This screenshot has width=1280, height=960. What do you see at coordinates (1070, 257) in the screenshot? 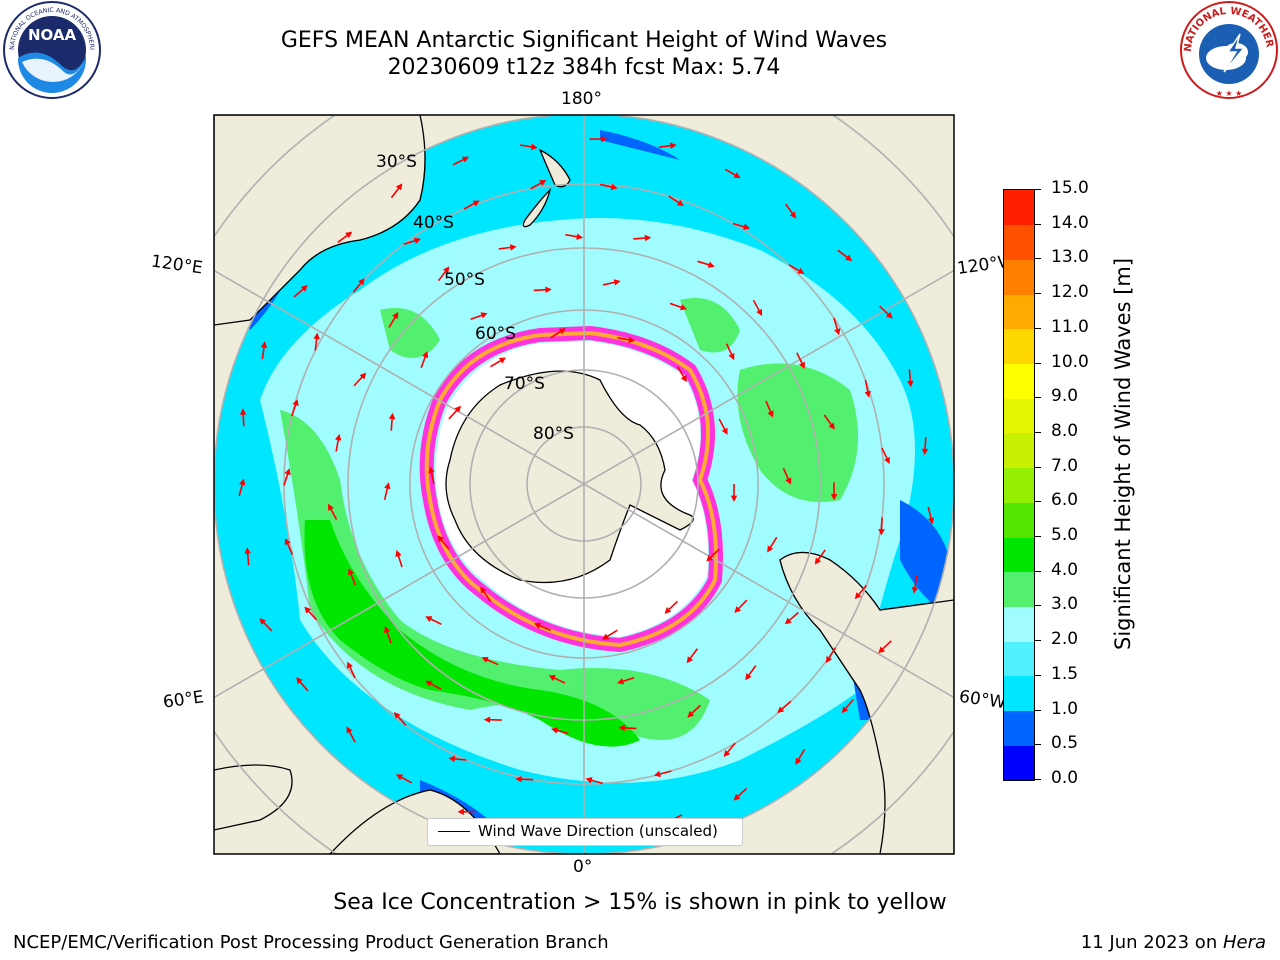
I see `colorbar-tick-label: 13.0` at bounding box center [1070, 257].